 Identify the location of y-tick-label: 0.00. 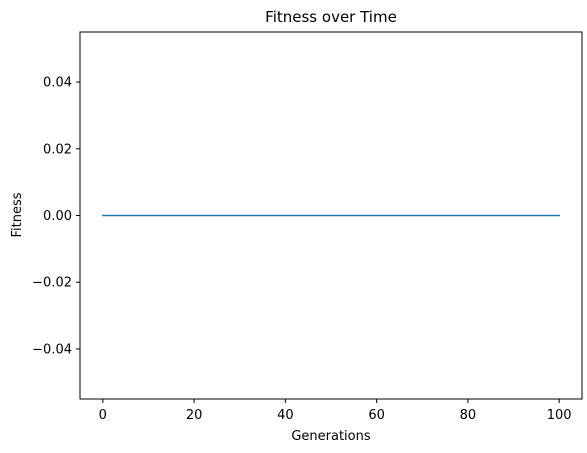
(57, 216).